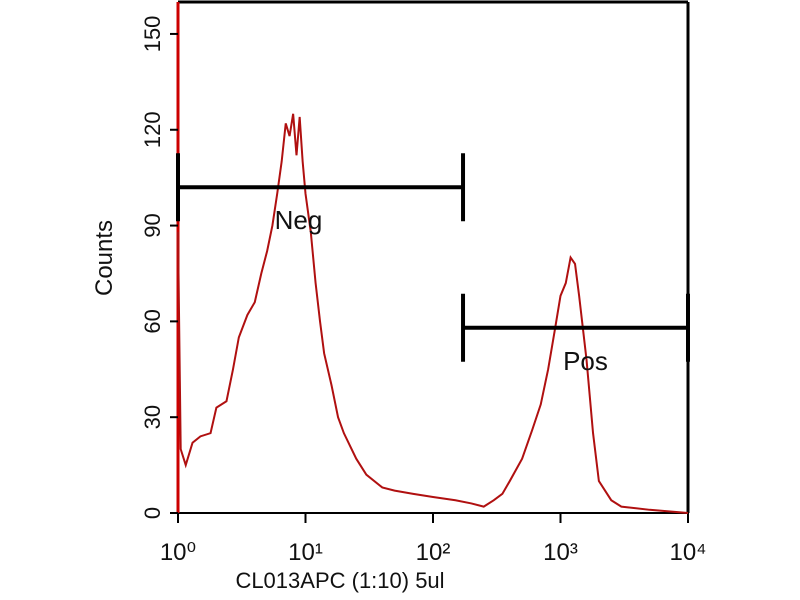 The image size is (800, 600). I want to click on y-tick-label: 150, so click(152, 34).